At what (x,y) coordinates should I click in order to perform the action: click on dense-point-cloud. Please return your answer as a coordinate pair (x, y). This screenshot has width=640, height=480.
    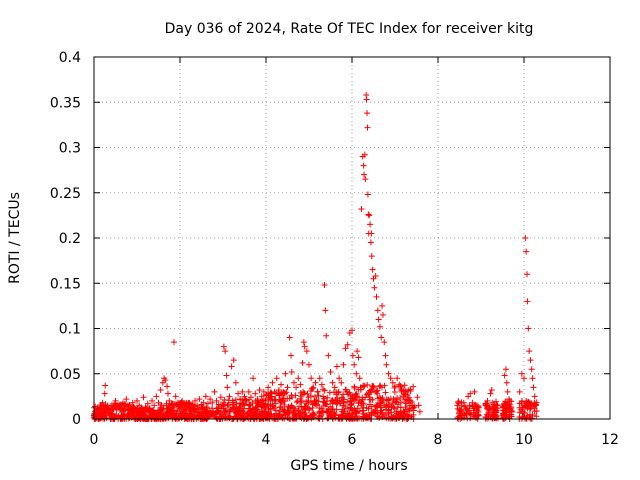
    Looking at the image, I should click on (315, 401).